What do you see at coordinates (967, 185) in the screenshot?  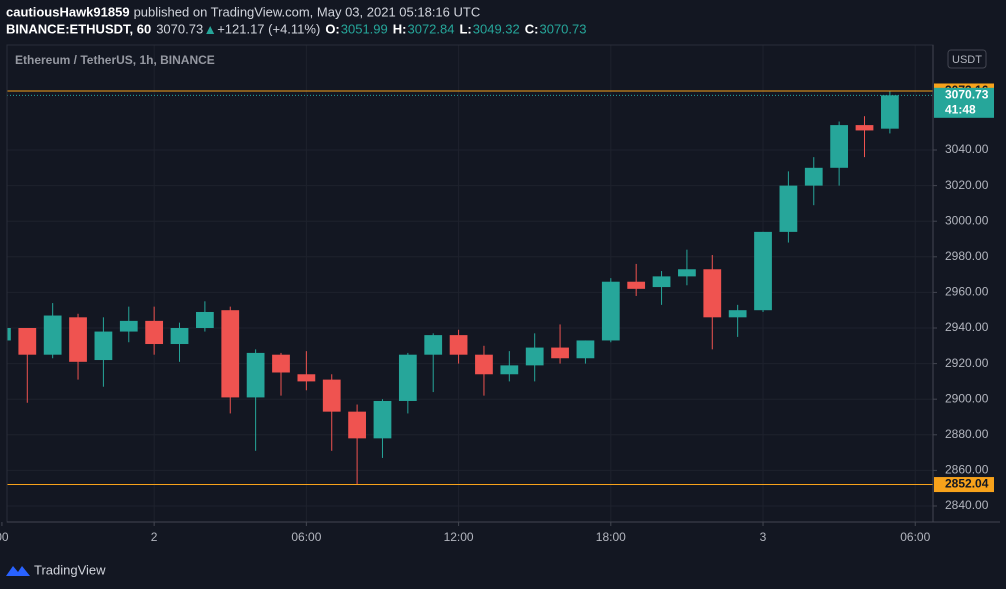 I see `y-tick-label: 3020.00` at bounding box center [967, 185].